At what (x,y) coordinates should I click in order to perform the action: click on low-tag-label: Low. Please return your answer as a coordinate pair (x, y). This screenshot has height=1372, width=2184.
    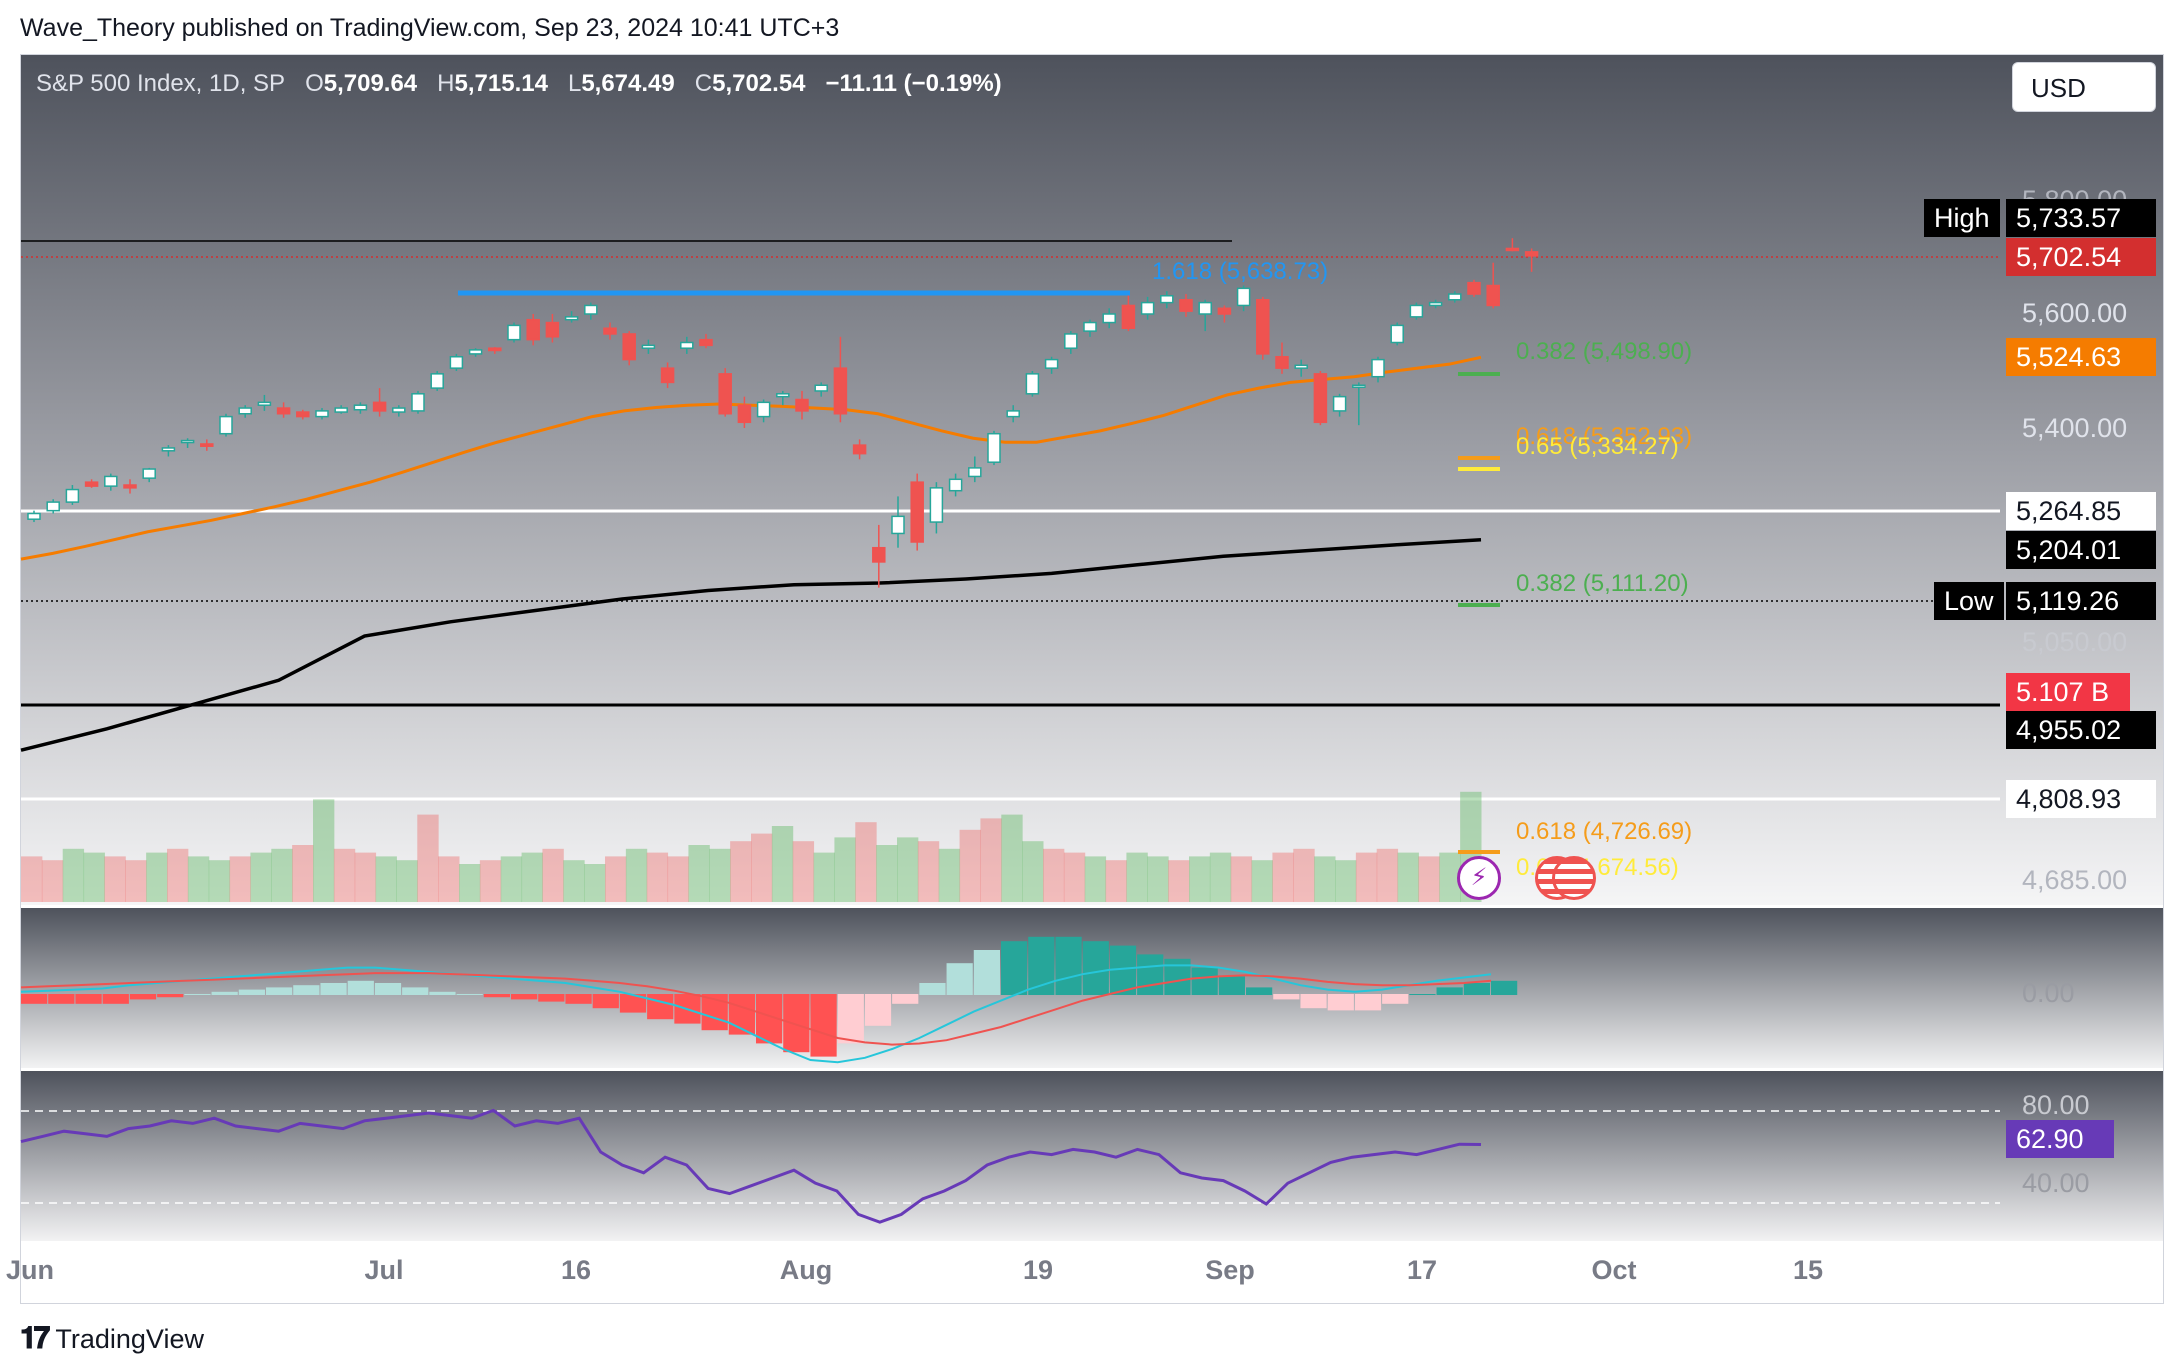
    Looking at the image, I should click on (1969, 601).